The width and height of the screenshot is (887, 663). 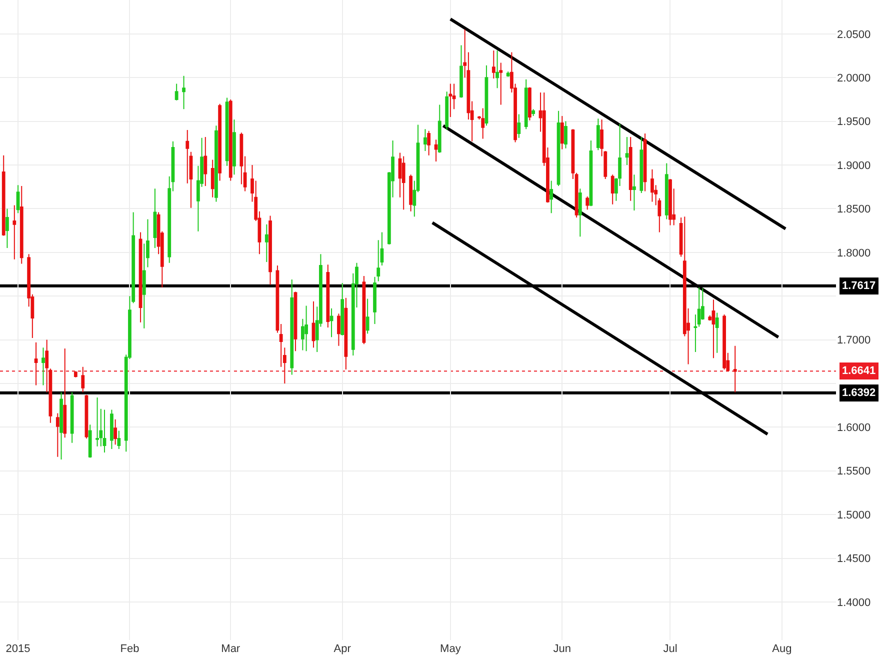 I want to click on y-tick-label: 1.8500, so click(x=854, y=210).